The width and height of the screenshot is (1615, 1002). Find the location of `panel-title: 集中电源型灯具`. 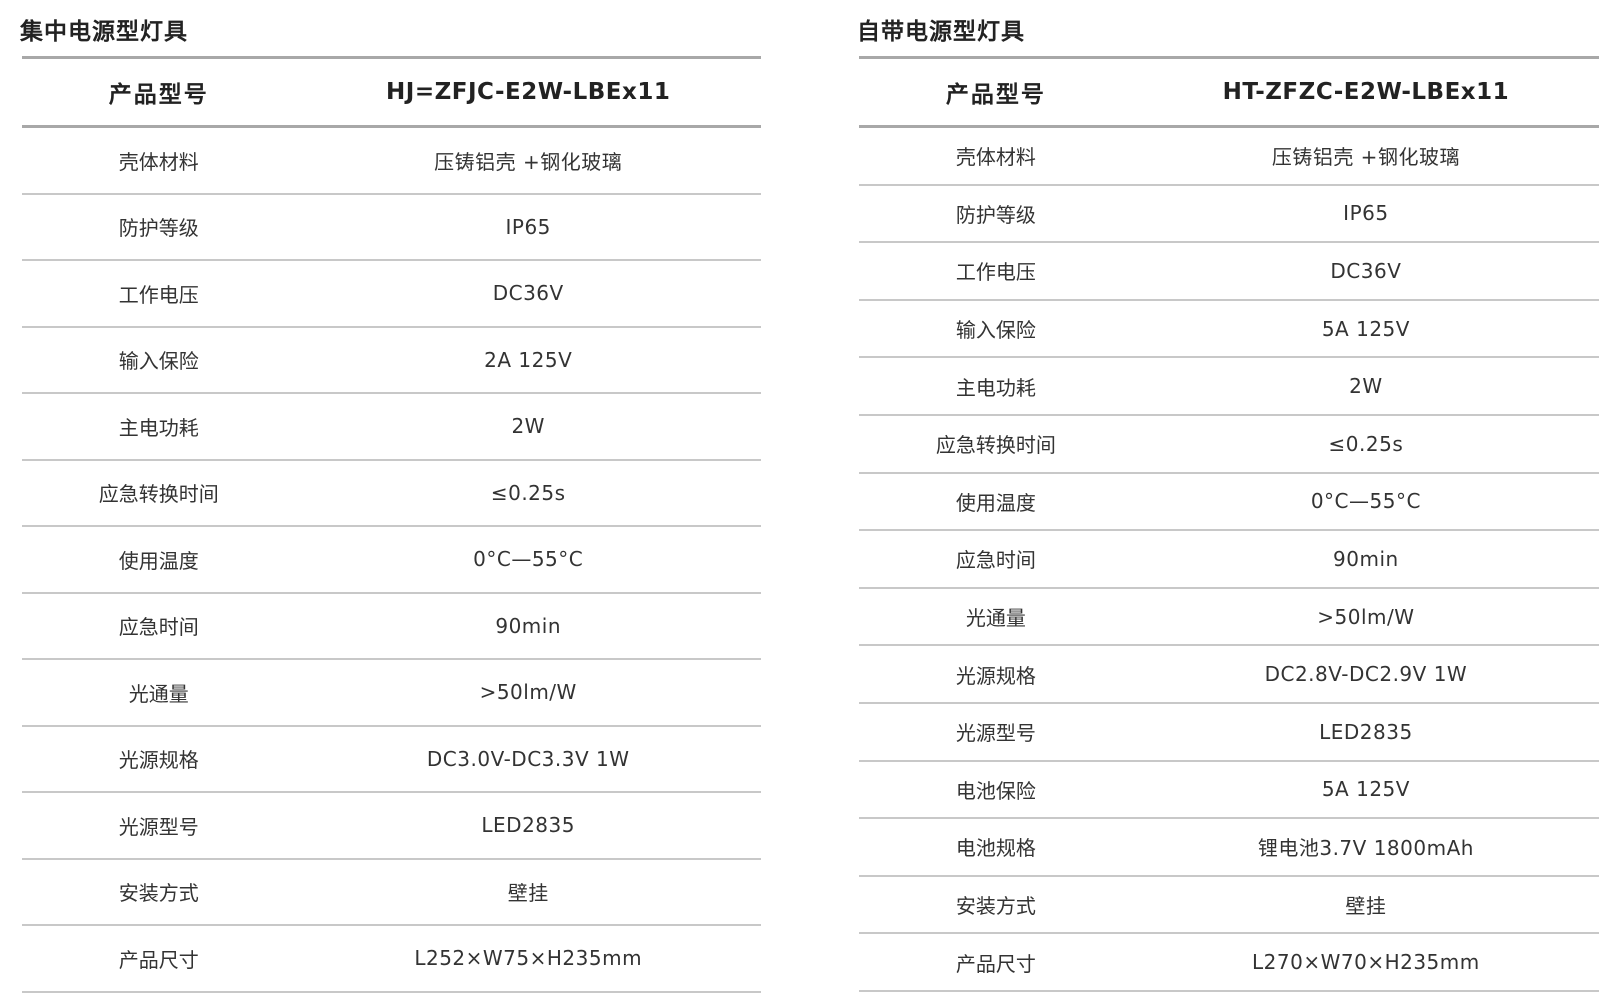

panel-title: 集中电源型灯具 is located at coordinates (104, 32).